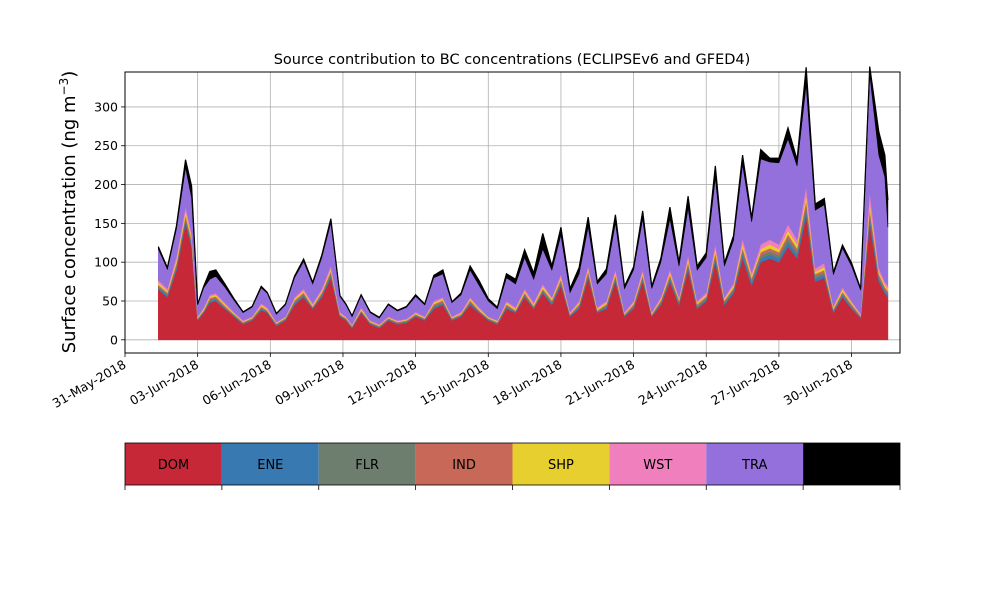 The width and height of the screenshot is (1000, 600). I want to click on legend-label-shp: SHP, so click(561, 465).